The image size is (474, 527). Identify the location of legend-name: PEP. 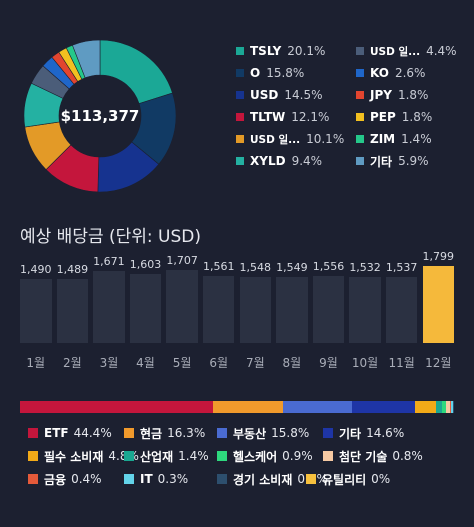
(383, 117).